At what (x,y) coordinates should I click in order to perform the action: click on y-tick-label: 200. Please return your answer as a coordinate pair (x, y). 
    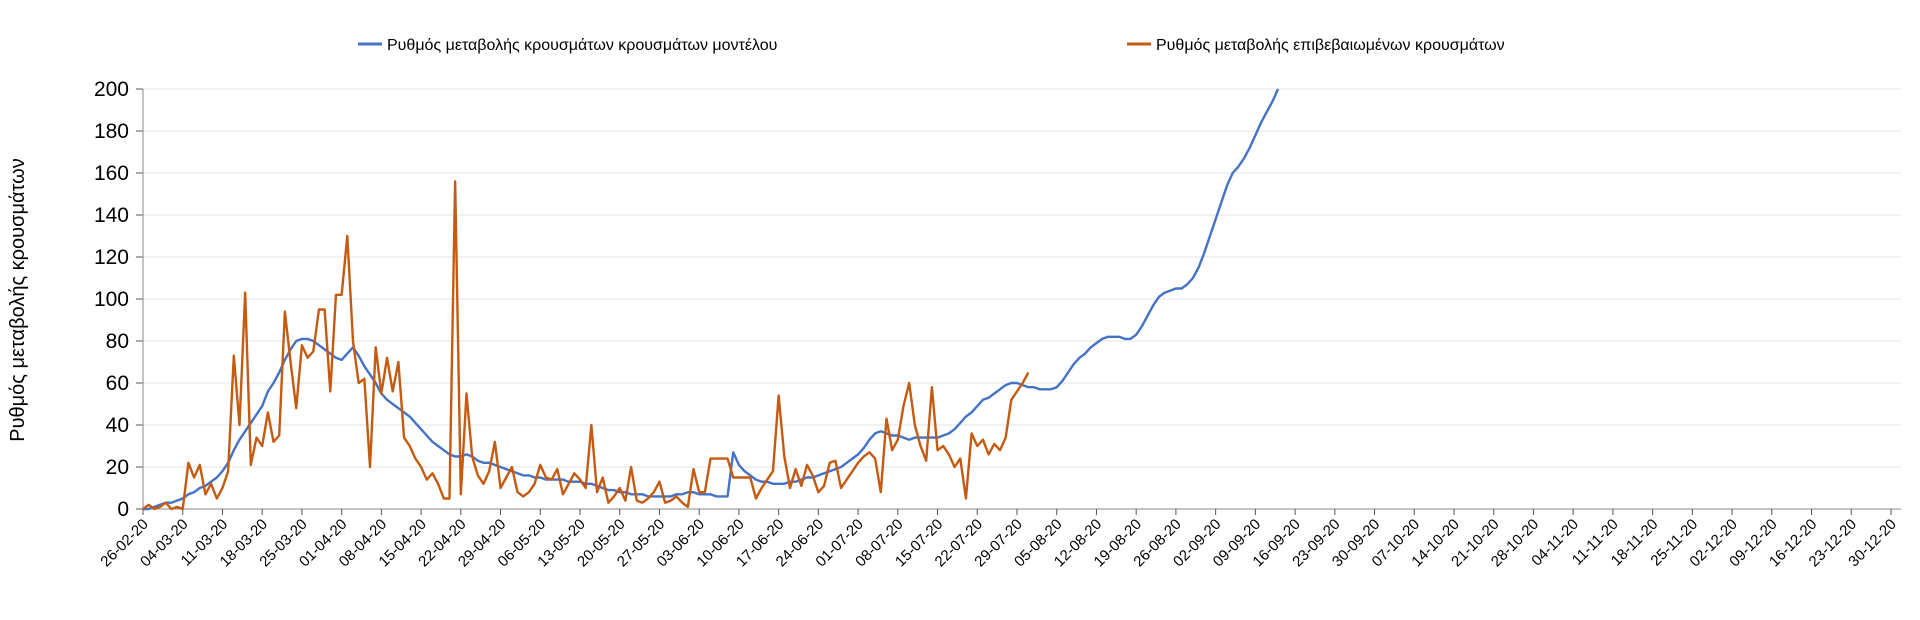
    Looking at the image, I should click on (111, 89).